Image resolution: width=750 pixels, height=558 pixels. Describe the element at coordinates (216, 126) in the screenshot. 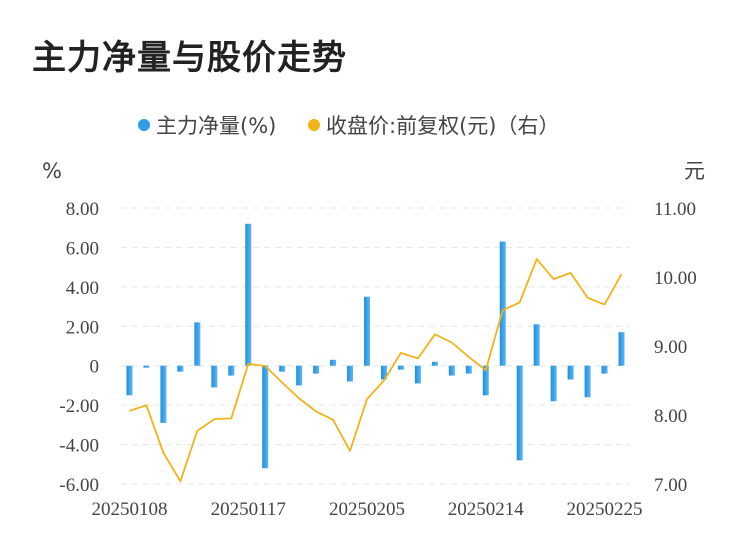

I see `legend-label: 主力净量(%)` at that location.